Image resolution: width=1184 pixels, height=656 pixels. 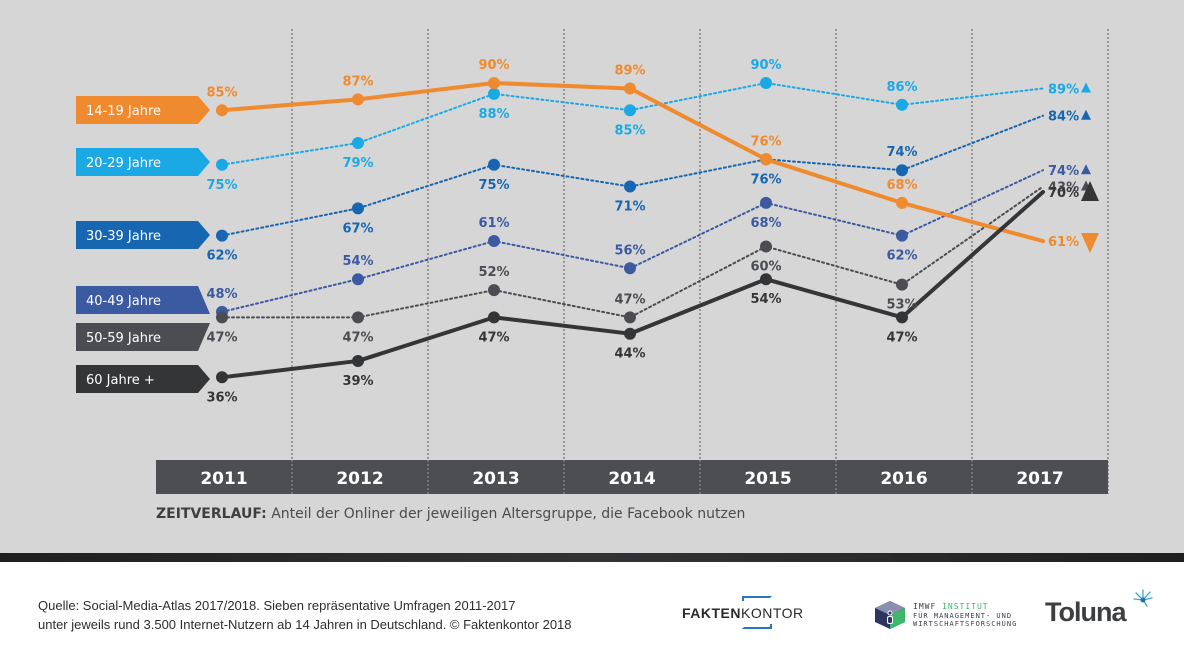 What do you see at coordinates (123, 236) in the screenshot?
I see `legend-tag-label: 30-39 Jahre` at bounding box center [123, 236].